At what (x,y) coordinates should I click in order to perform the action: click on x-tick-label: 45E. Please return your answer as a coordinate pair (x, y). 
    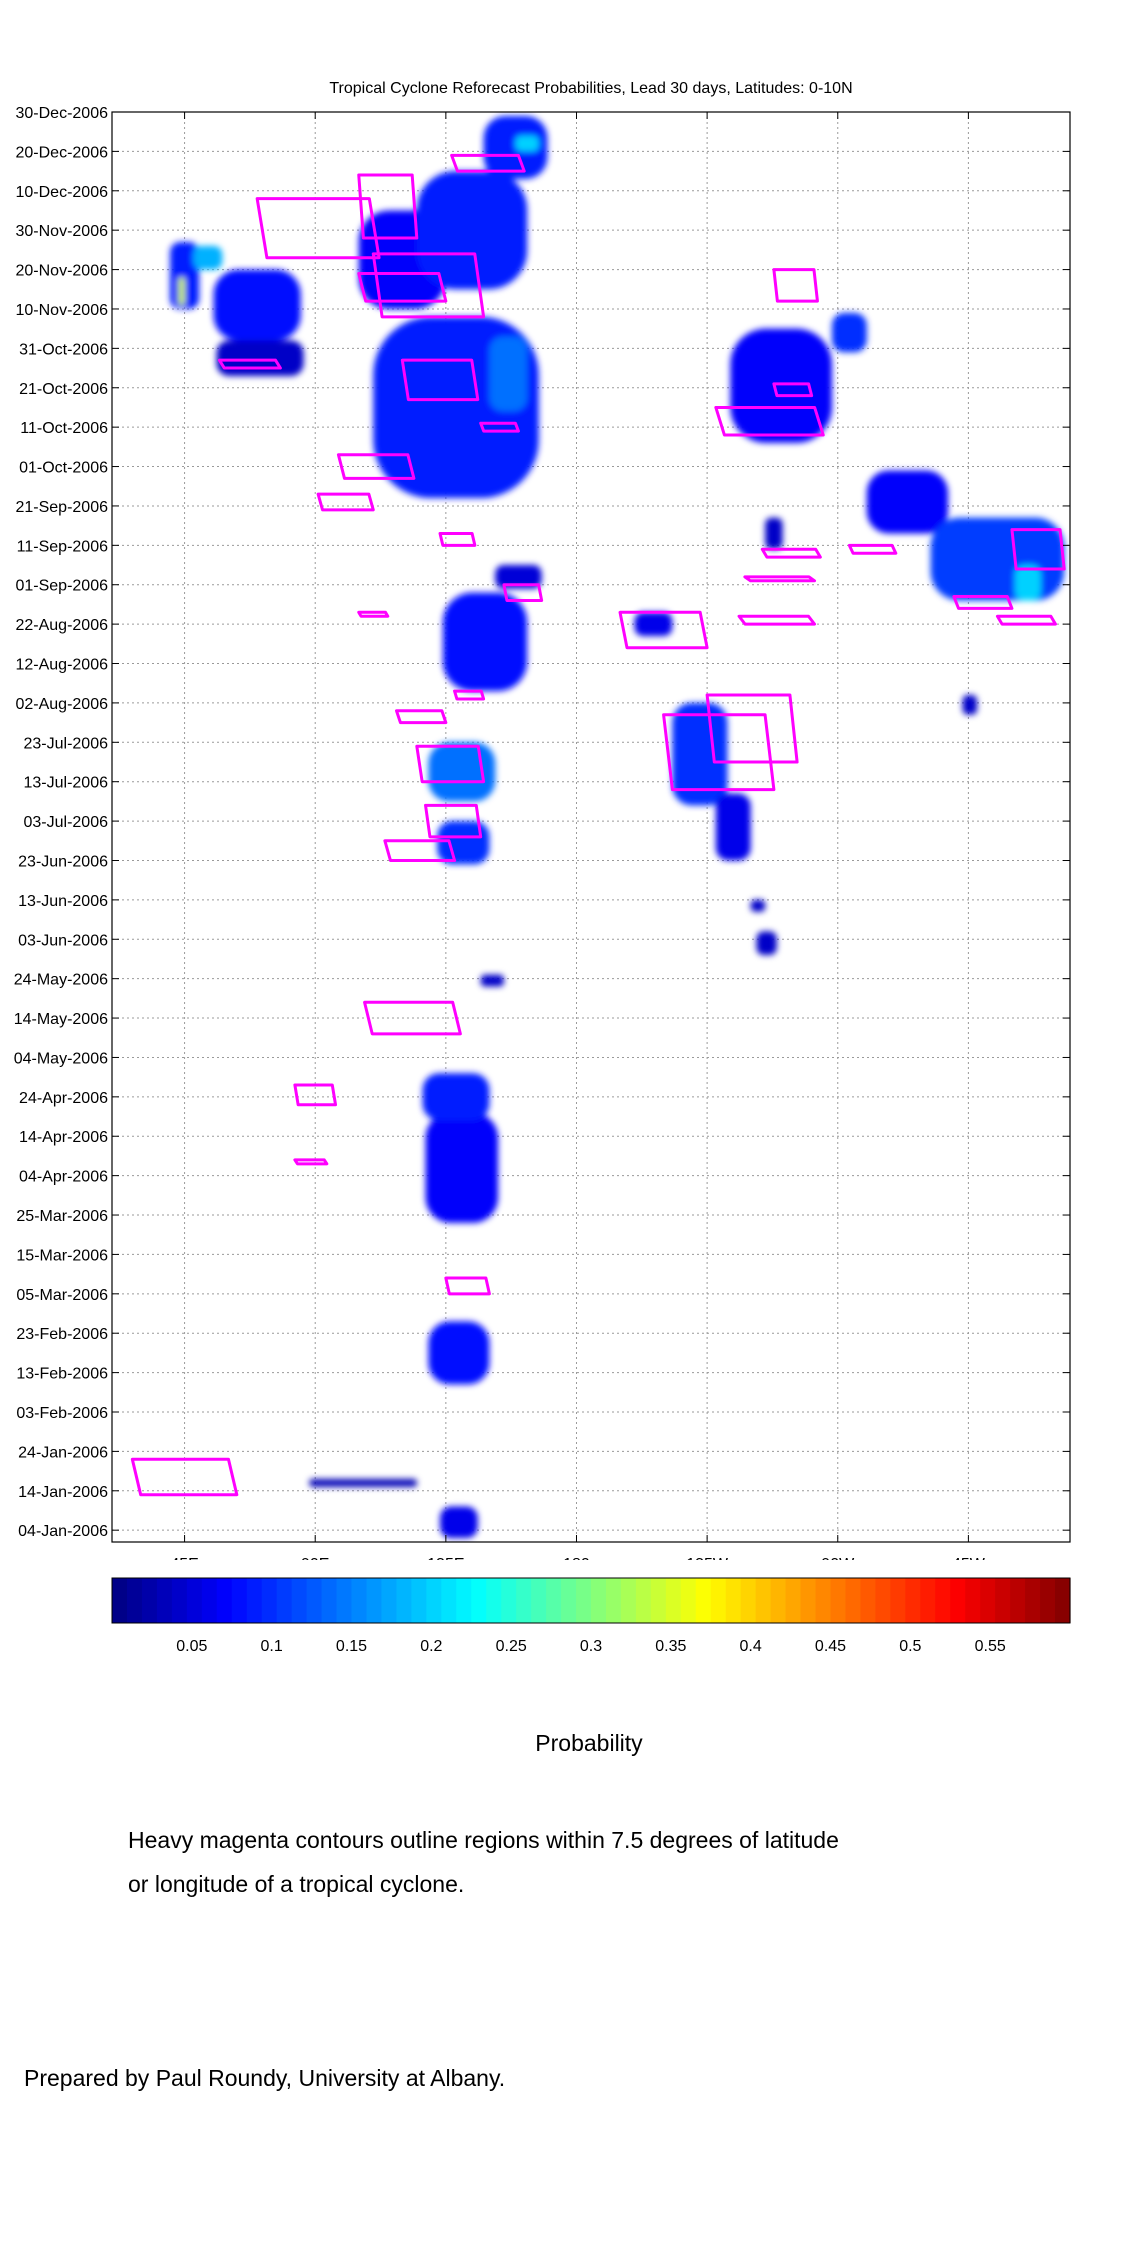
    Looking at the image, I should click on (184, 1558).